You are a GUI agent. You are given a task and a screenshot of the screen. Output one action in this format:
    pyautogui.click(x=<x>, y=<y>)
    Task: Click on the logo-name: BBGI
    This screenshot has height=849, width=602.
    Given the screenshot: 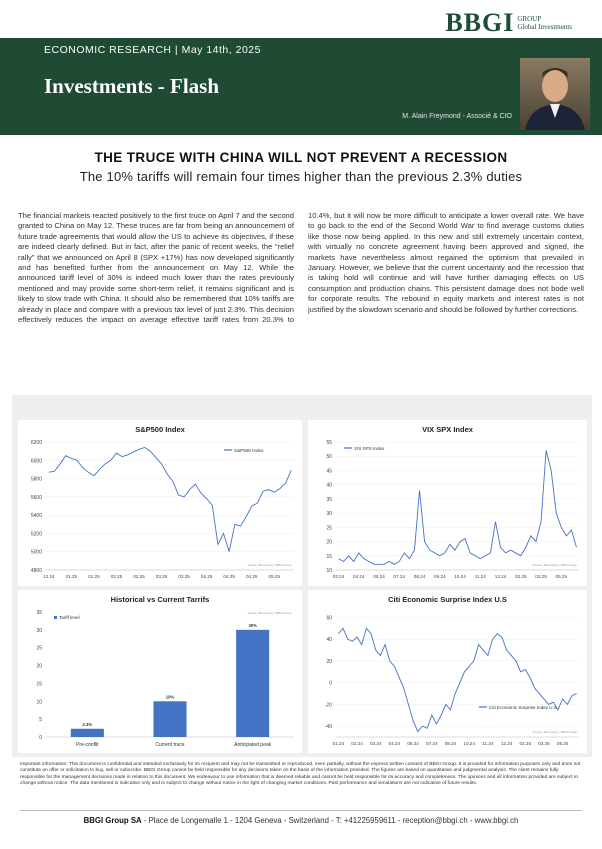 What is the action you would take?
    pyautogui.click(x=480, y=22)
    